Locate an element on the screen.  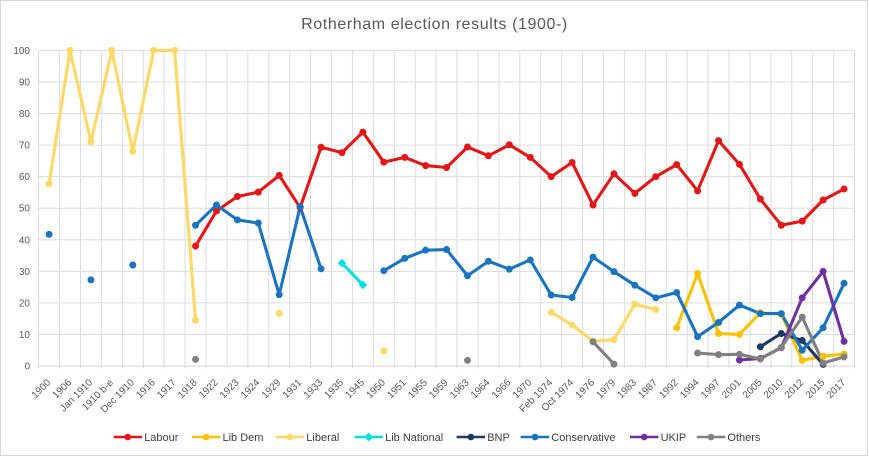
svg-text: 70 is located at coordinates (25, 146).